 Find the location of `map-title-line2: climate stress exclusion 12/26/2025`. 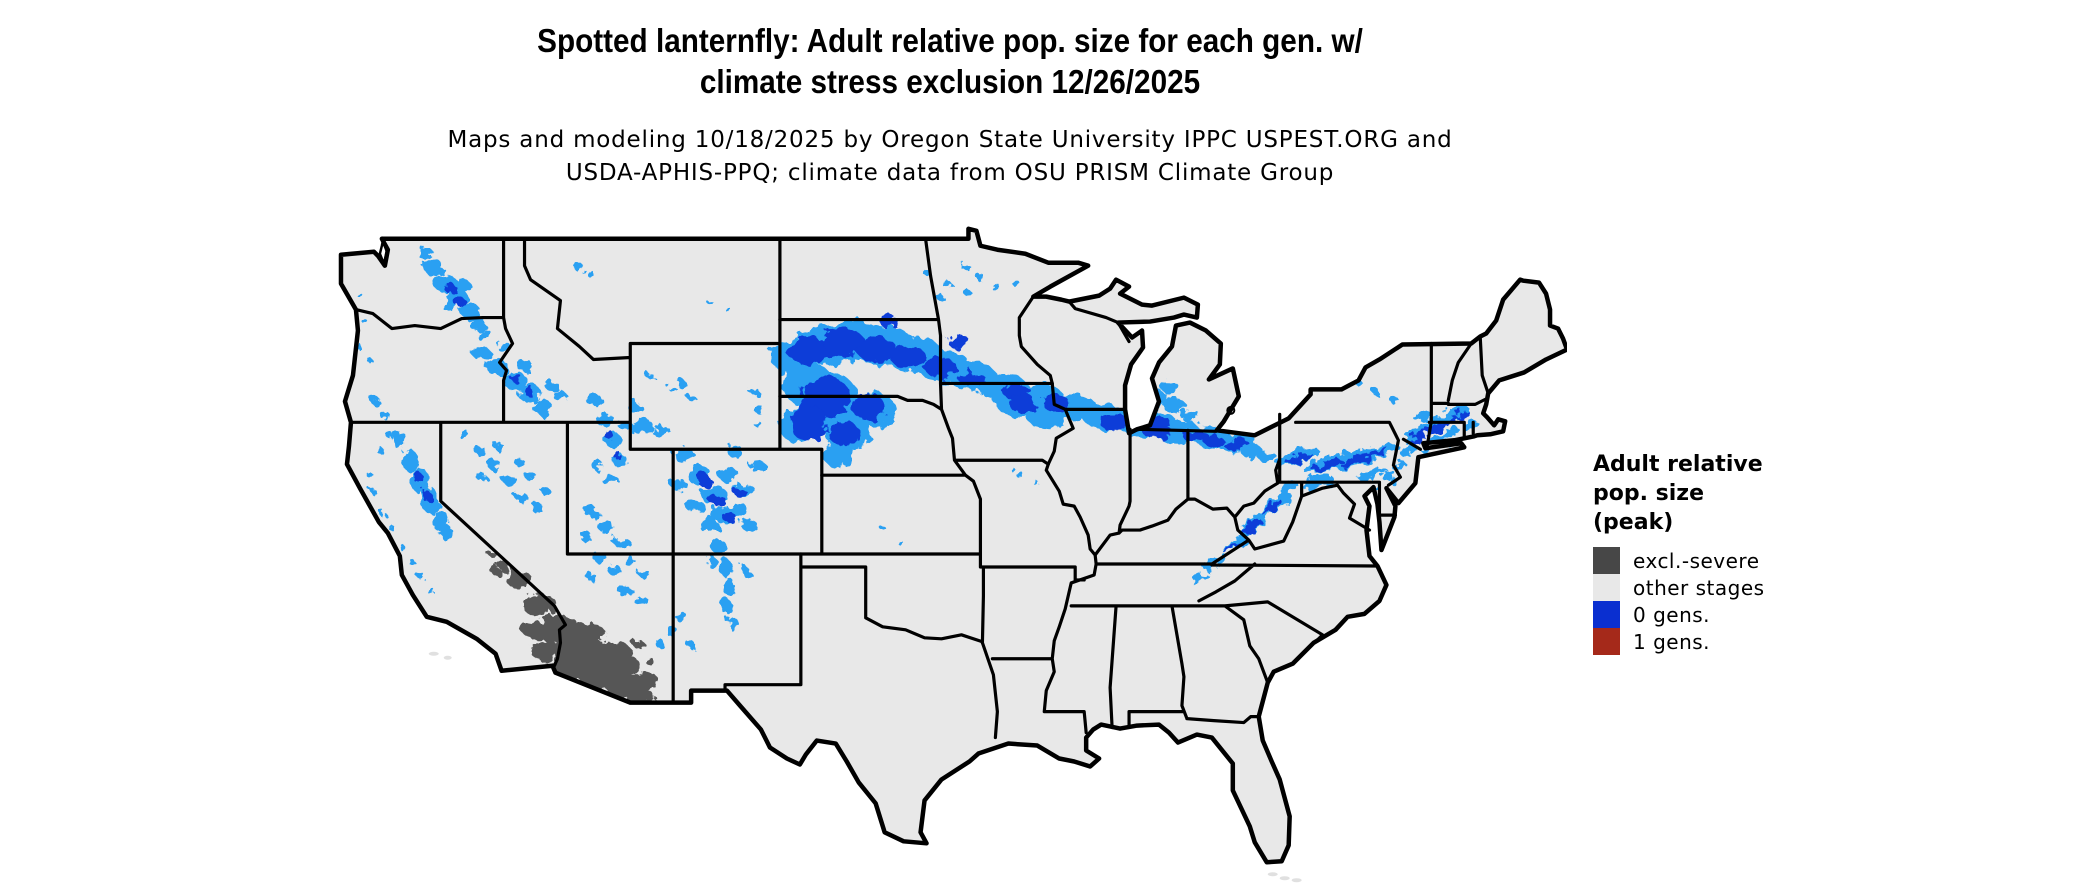

map-title-line2: climate stress exclusion 12/26/2025 is located at coordinates (950, 81).